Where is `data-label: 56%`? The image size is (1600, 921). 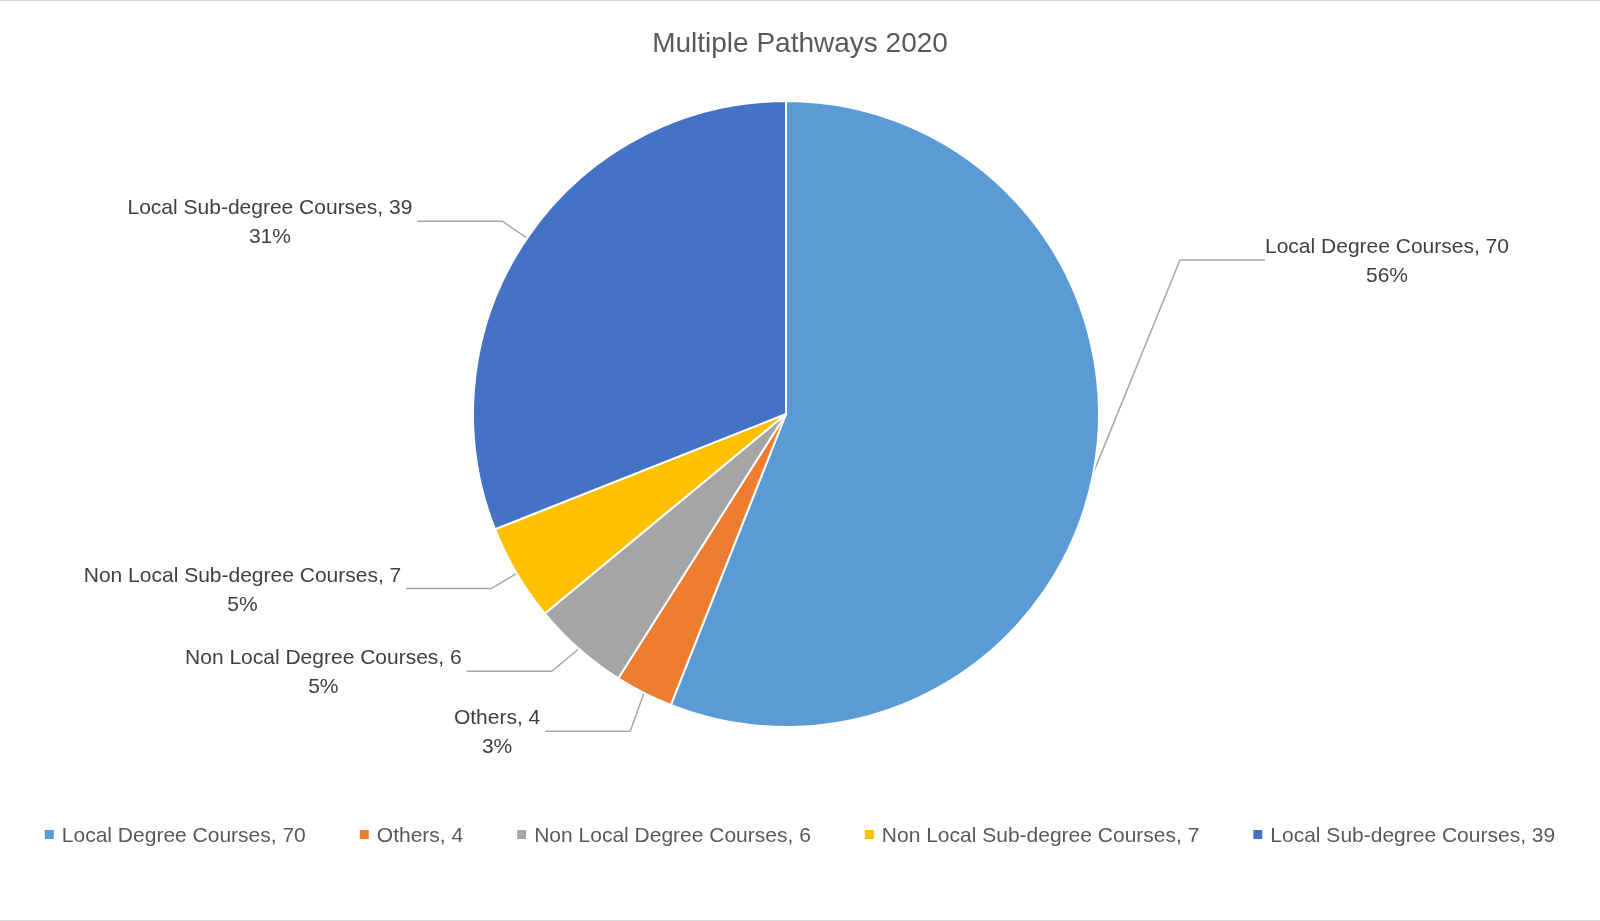 data-label: 56% is located at coordinates (1386, 274).